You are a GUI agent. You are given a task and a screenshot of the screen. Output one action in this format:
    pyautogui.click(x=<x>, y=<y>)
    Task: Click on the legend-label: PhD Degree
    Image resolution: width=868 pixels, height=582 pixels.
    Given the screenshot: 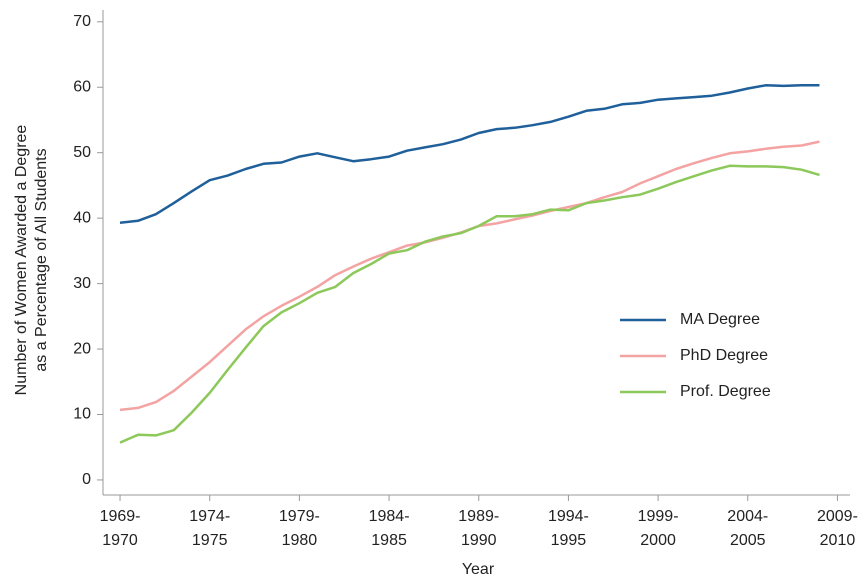 What is the action you would take?
    pyautogui.click(x=724, y=355)
    